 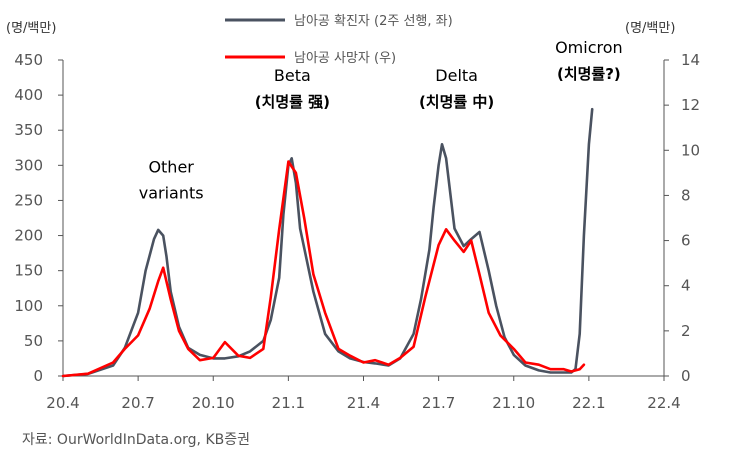 What do you see at coordinates (288, 403) in the screenshot?
I see `x-tick-label: 21.1` at bounding box center [288, 403].